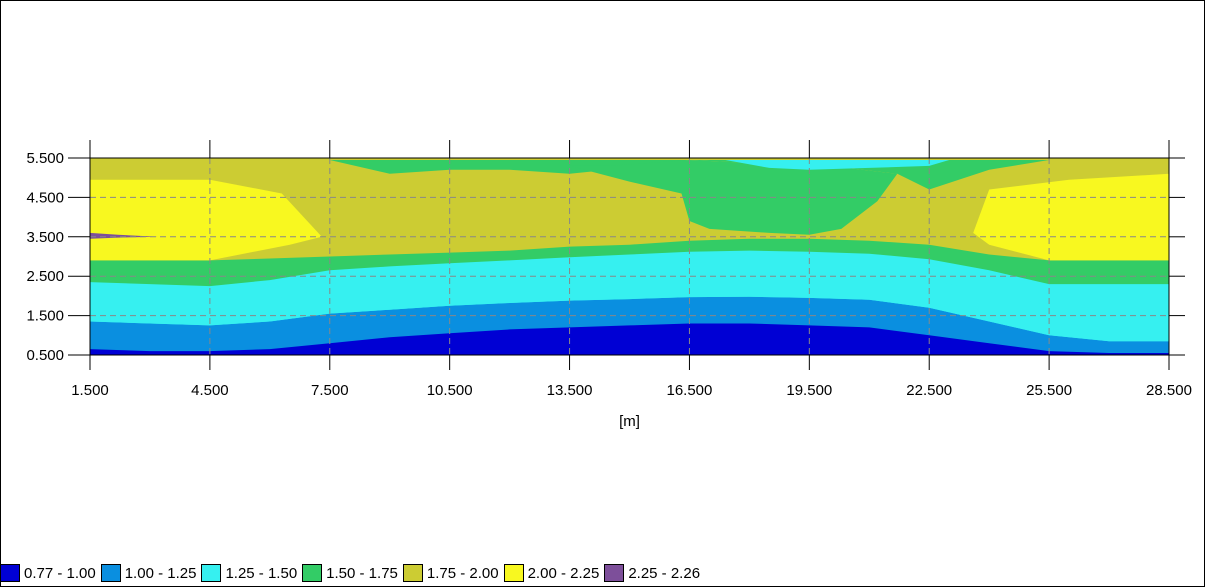  I want to click on legend-label: 2.00 - 2.25, so click(563, 573).